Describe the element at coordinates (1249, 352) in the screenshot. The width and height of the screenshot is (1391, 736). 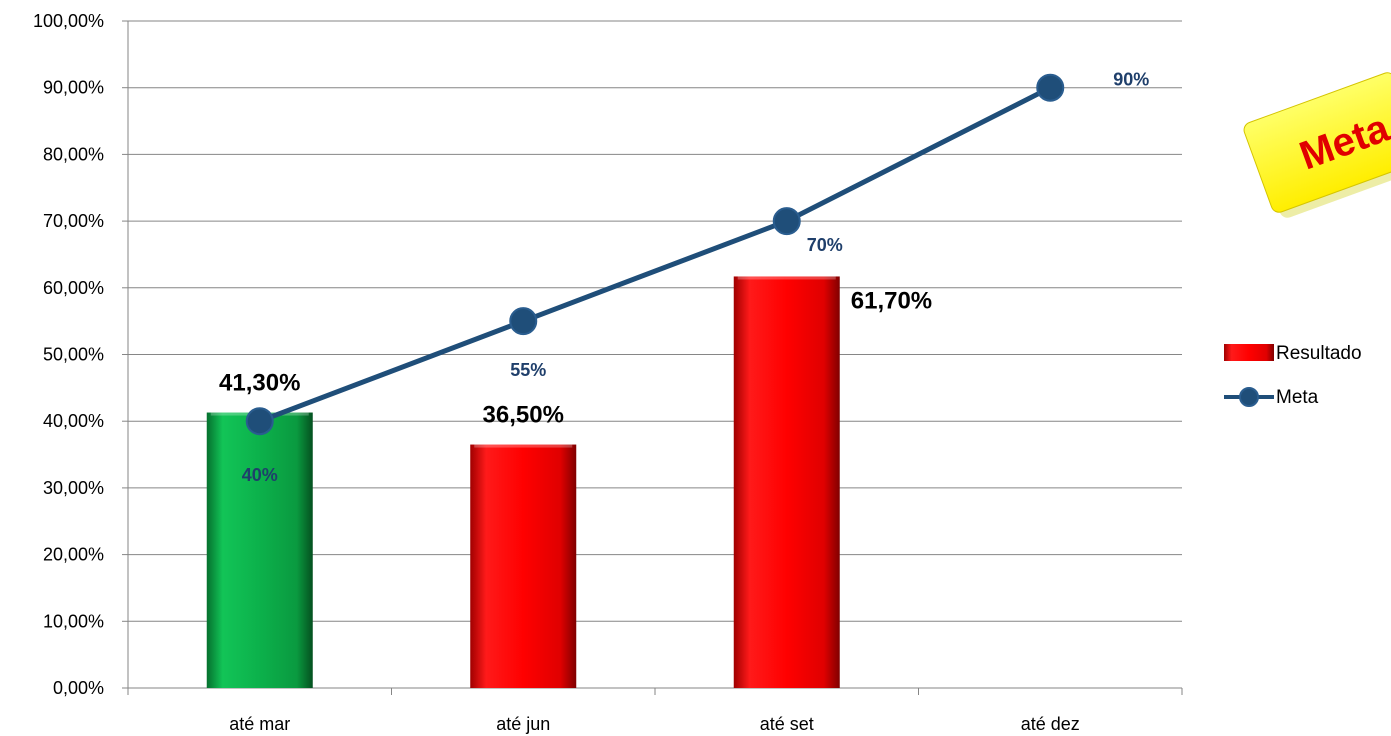
I see `legend-swatch-resultado` at that location.